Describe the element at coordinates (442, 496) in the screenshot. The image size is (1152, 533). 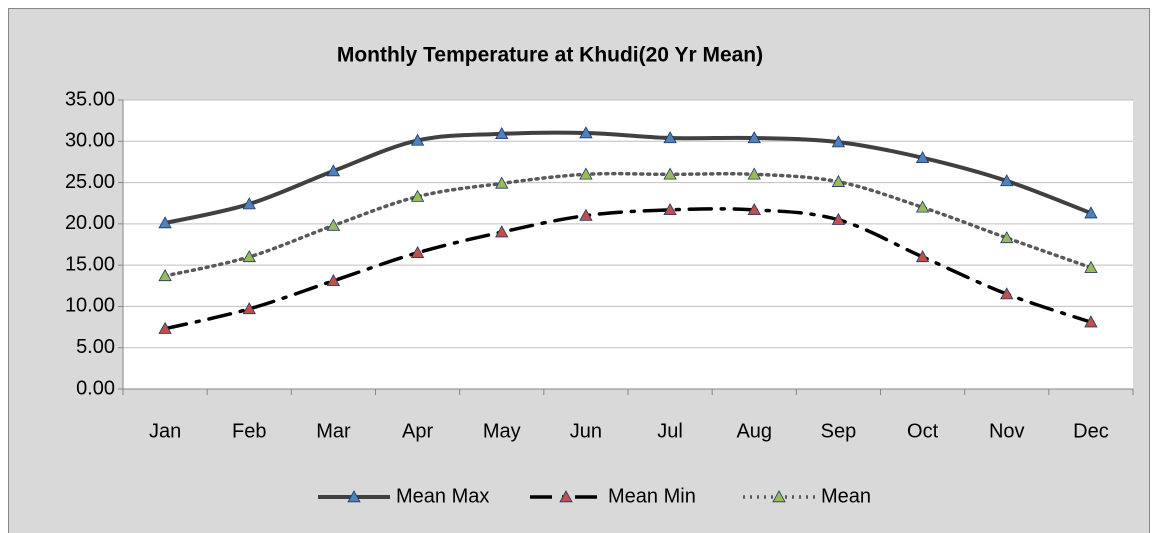
I see `legend-label: Mean Max` at that location.